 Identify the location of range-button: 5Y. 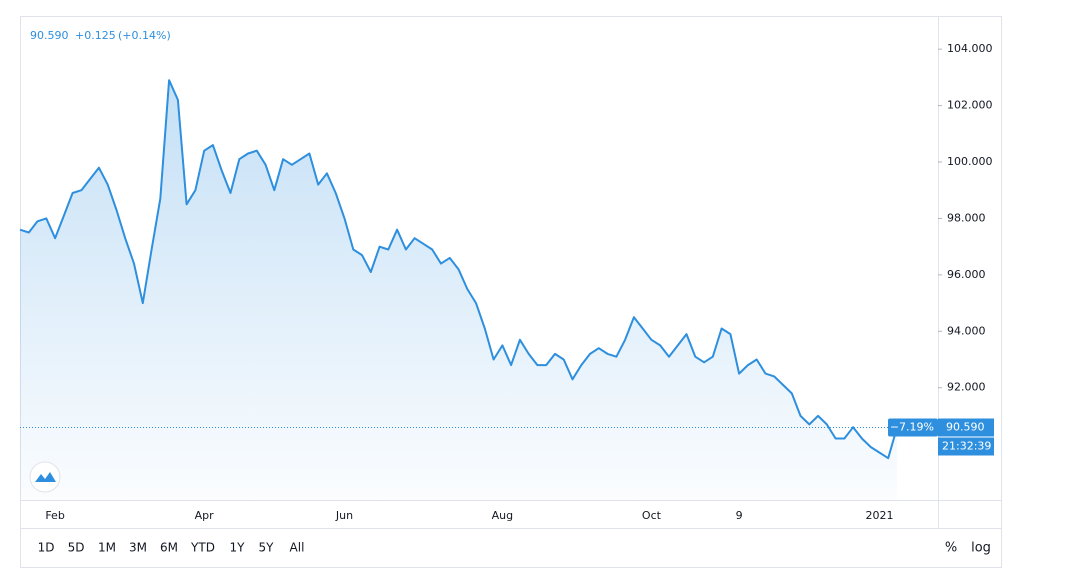
(267, 548).